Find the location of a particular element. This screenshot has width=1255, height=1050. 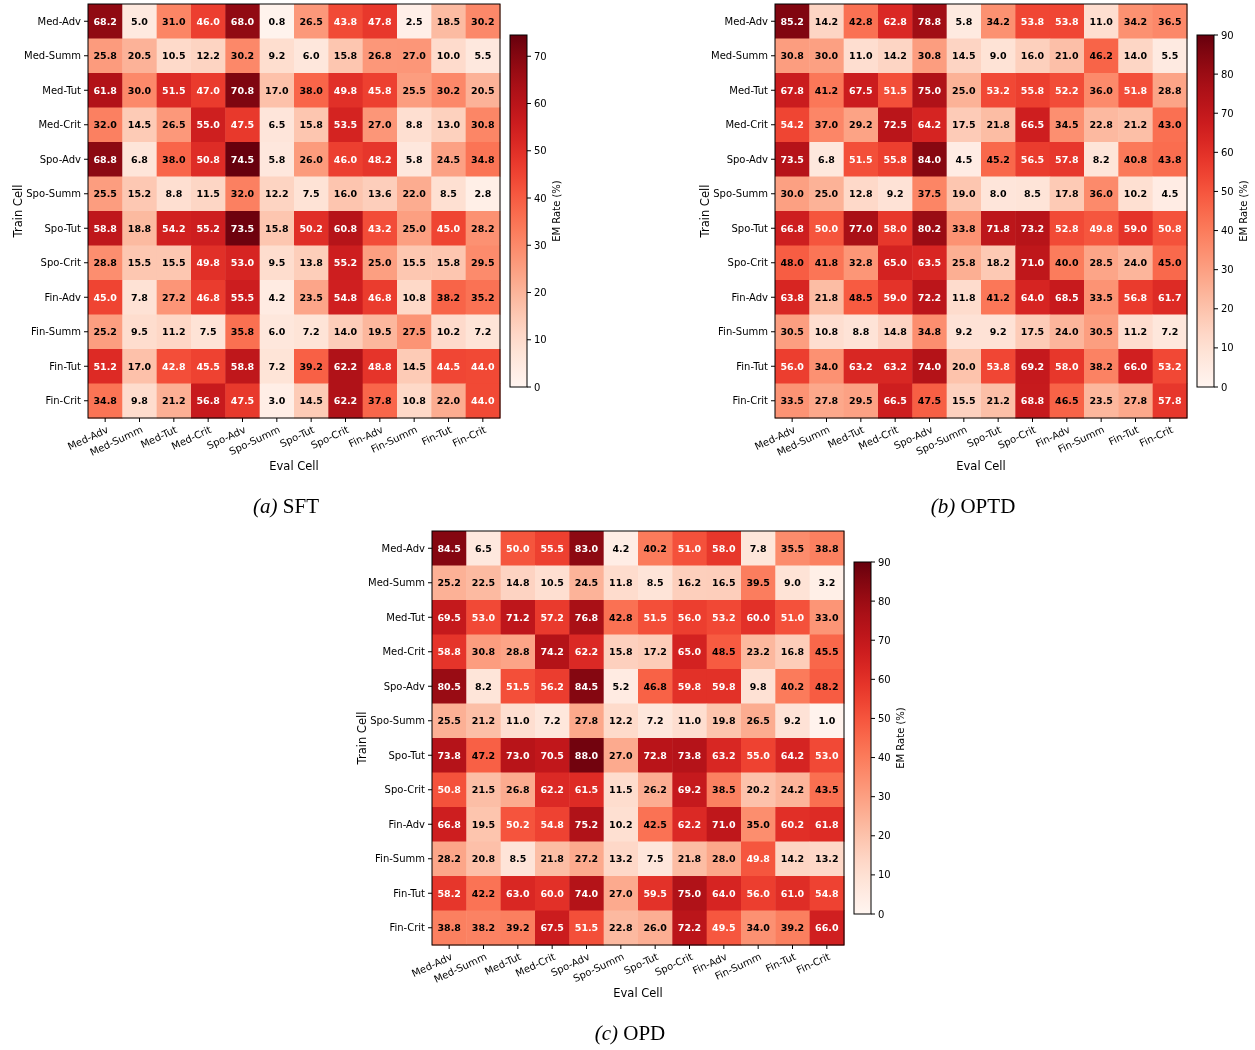

data-label: 48.8 is located at coordinates (380, 366).